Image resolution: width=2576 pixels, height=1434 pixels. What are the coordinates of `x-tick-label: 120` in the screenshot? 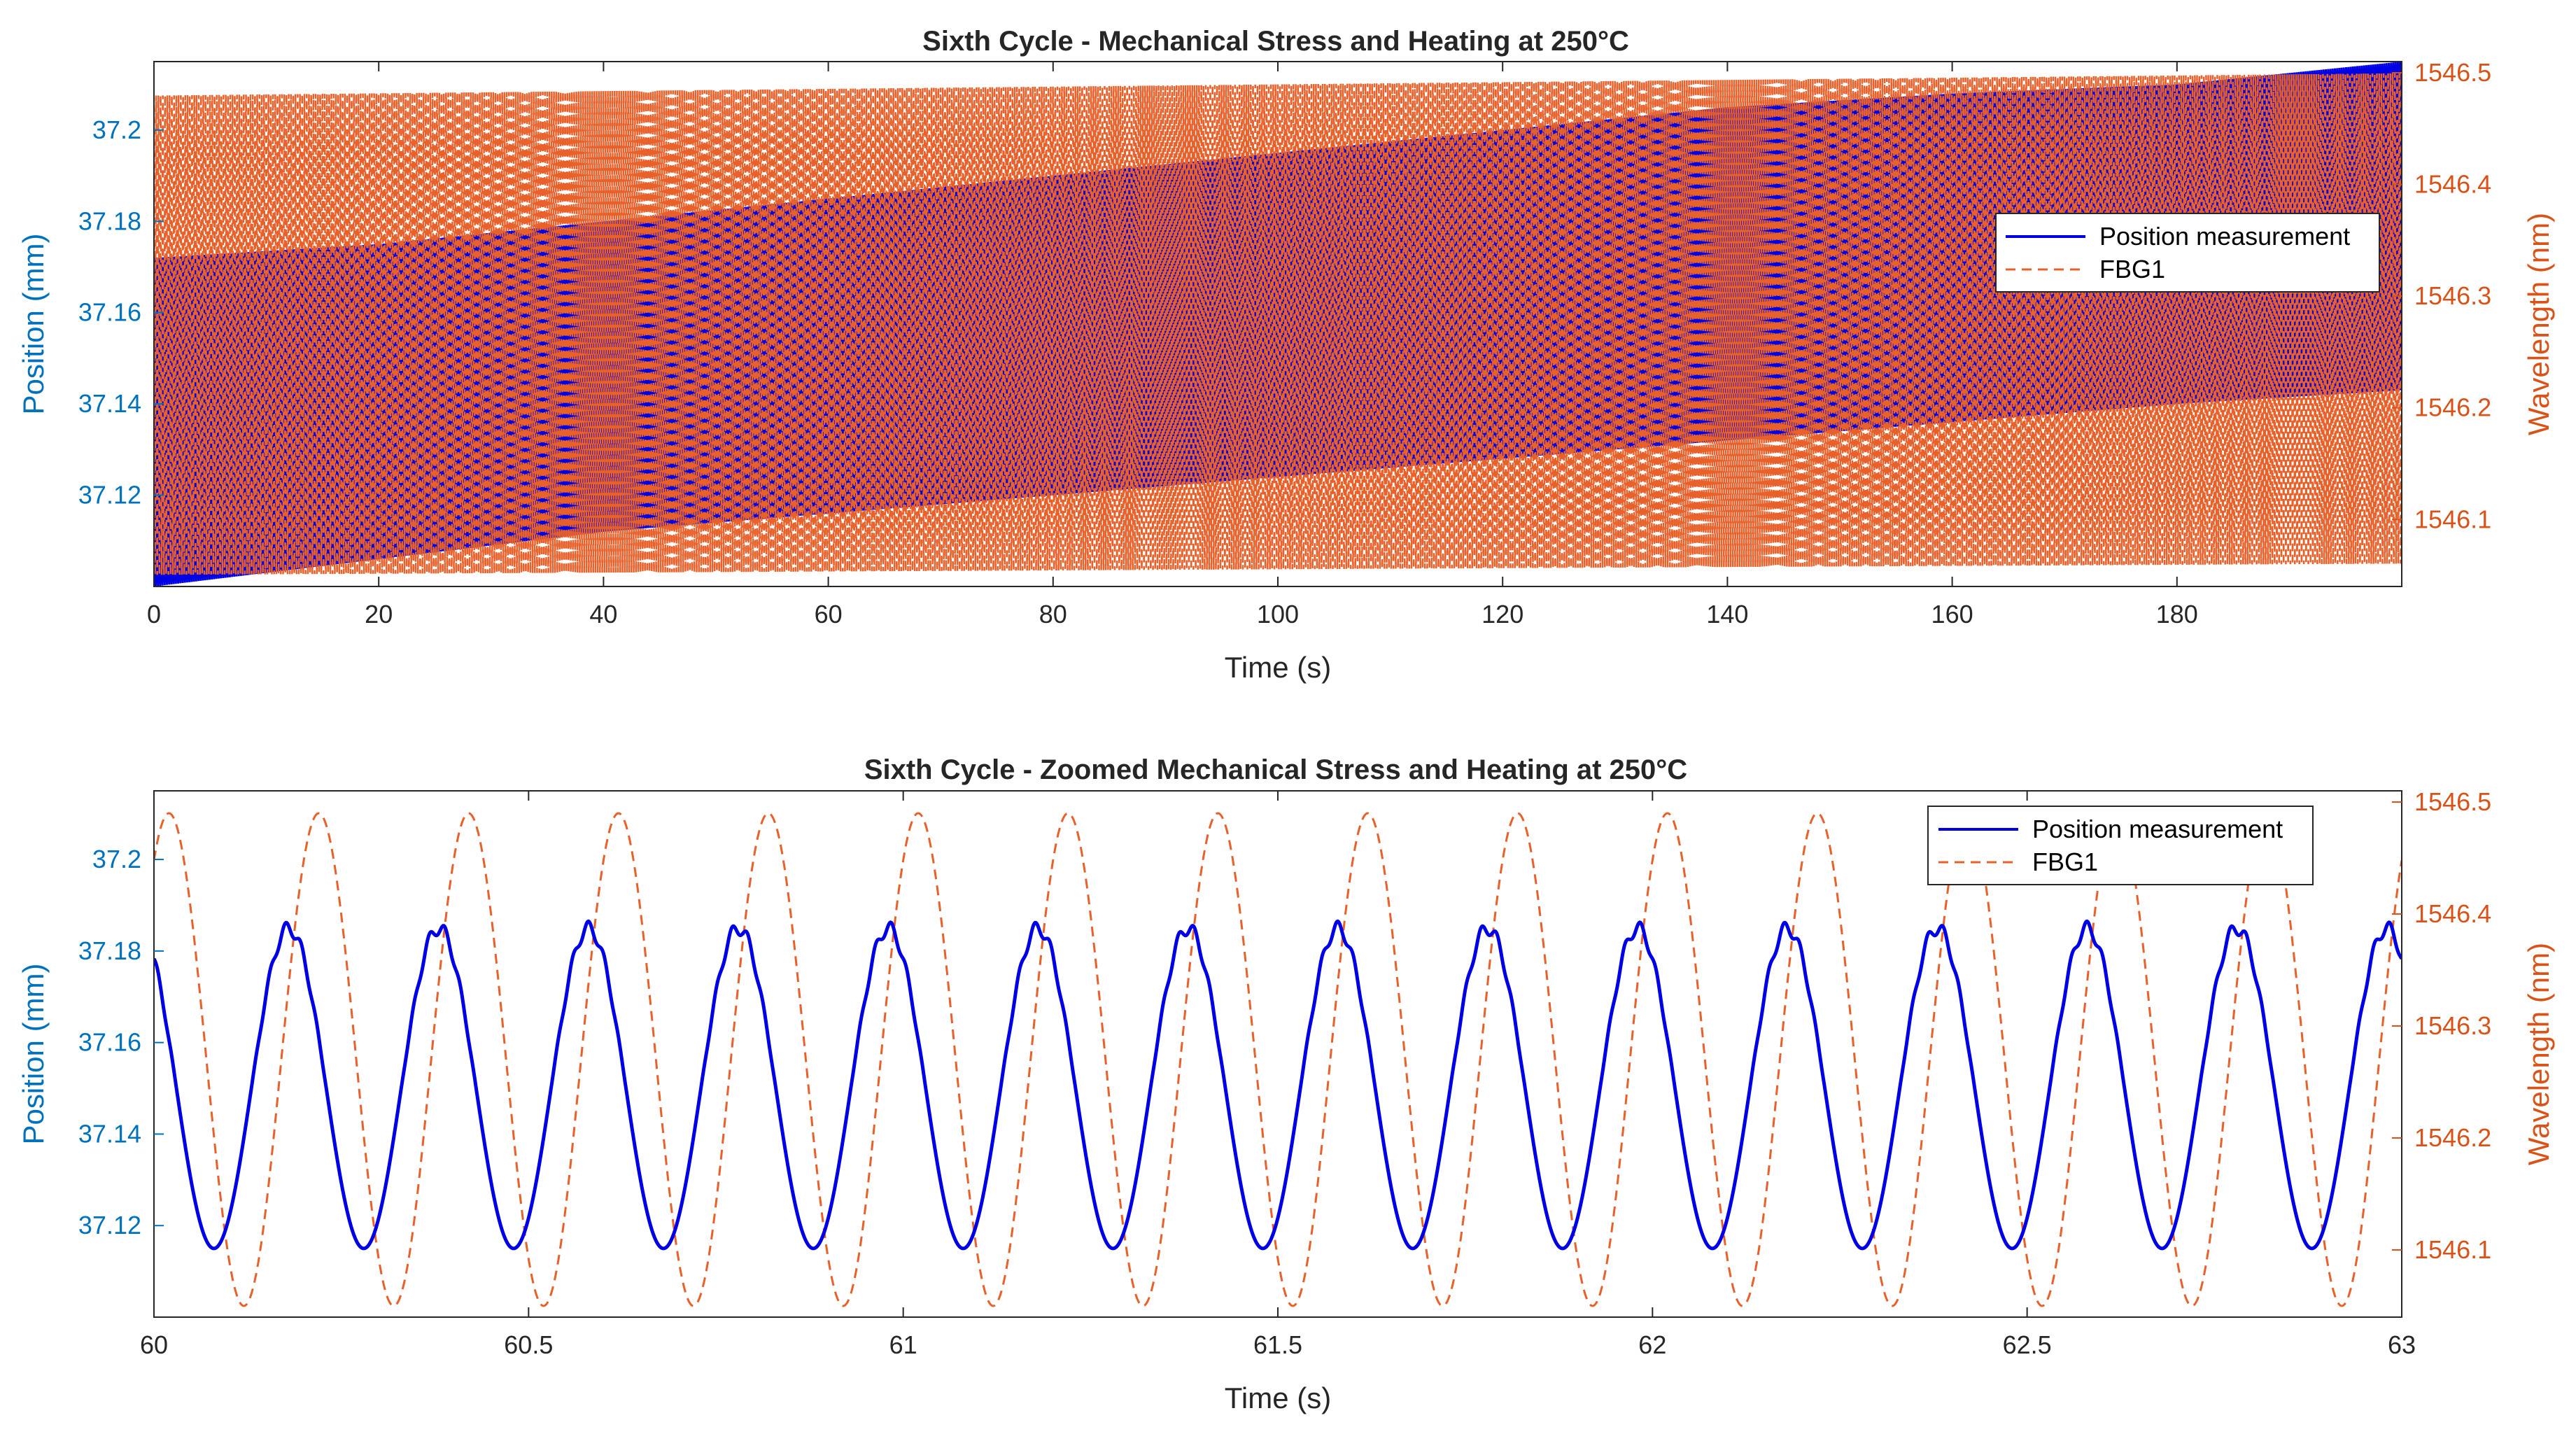 It's located at (1502, 614).